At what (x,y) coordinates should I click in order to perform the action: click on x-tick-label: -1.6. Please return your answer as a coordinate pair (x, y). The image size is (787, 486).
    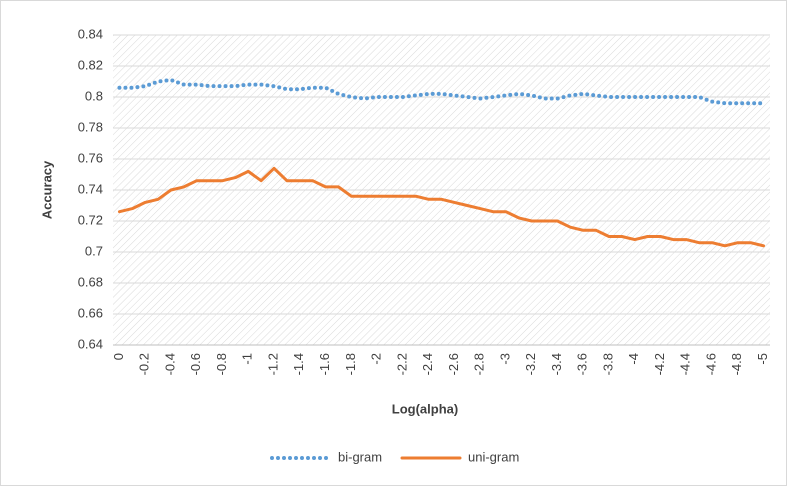
    Looking at the image, I should click on (324, 364).